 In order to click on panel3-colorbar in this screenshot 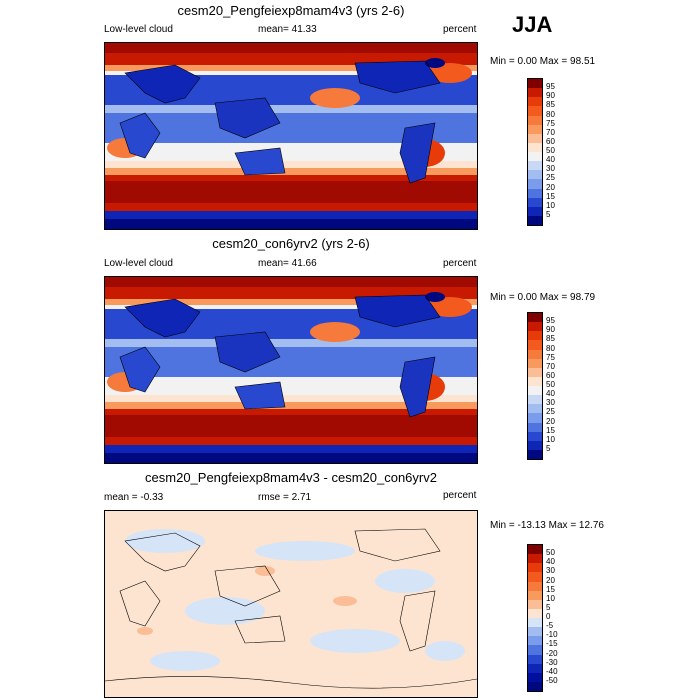, I will do `click(535, 618)`.